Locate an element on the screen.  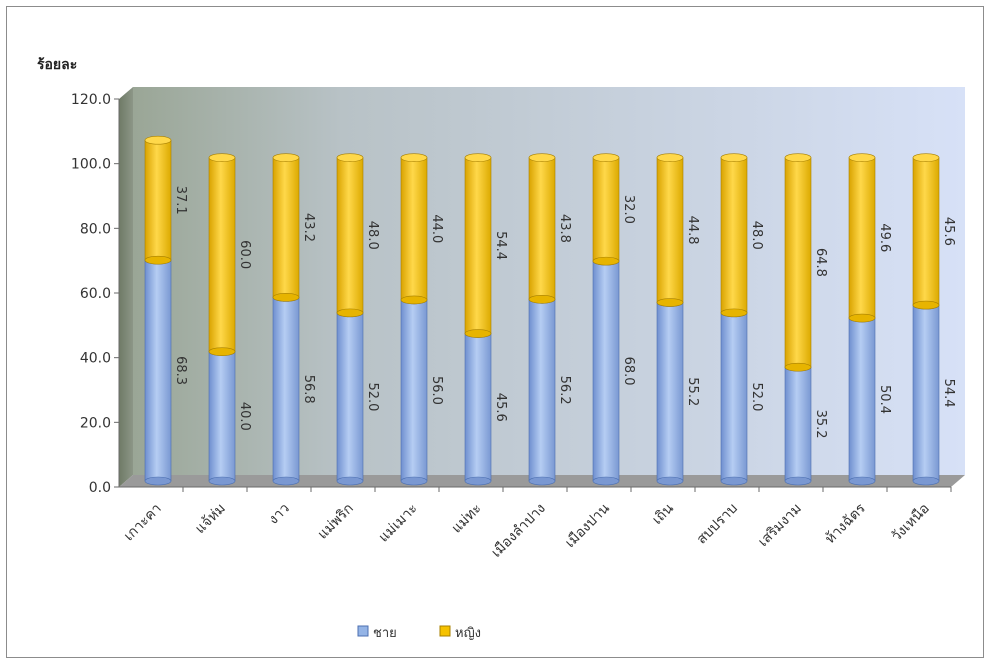
category-label: เสริมงาม is located at coordinates (780, 526).